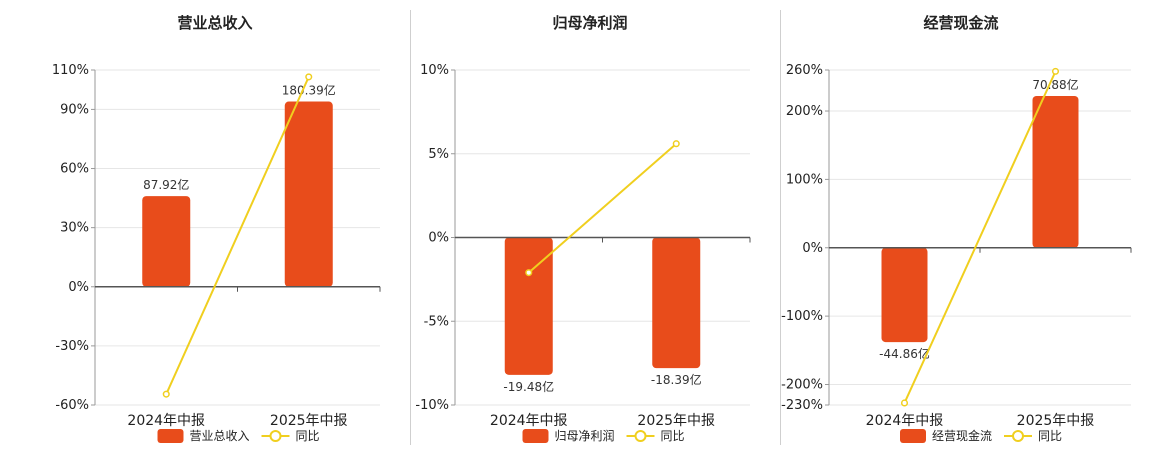  Describe the element at coordinates (1055, 84) in the screenshot. I see `bar-data-label: 70.88亿` at that location.